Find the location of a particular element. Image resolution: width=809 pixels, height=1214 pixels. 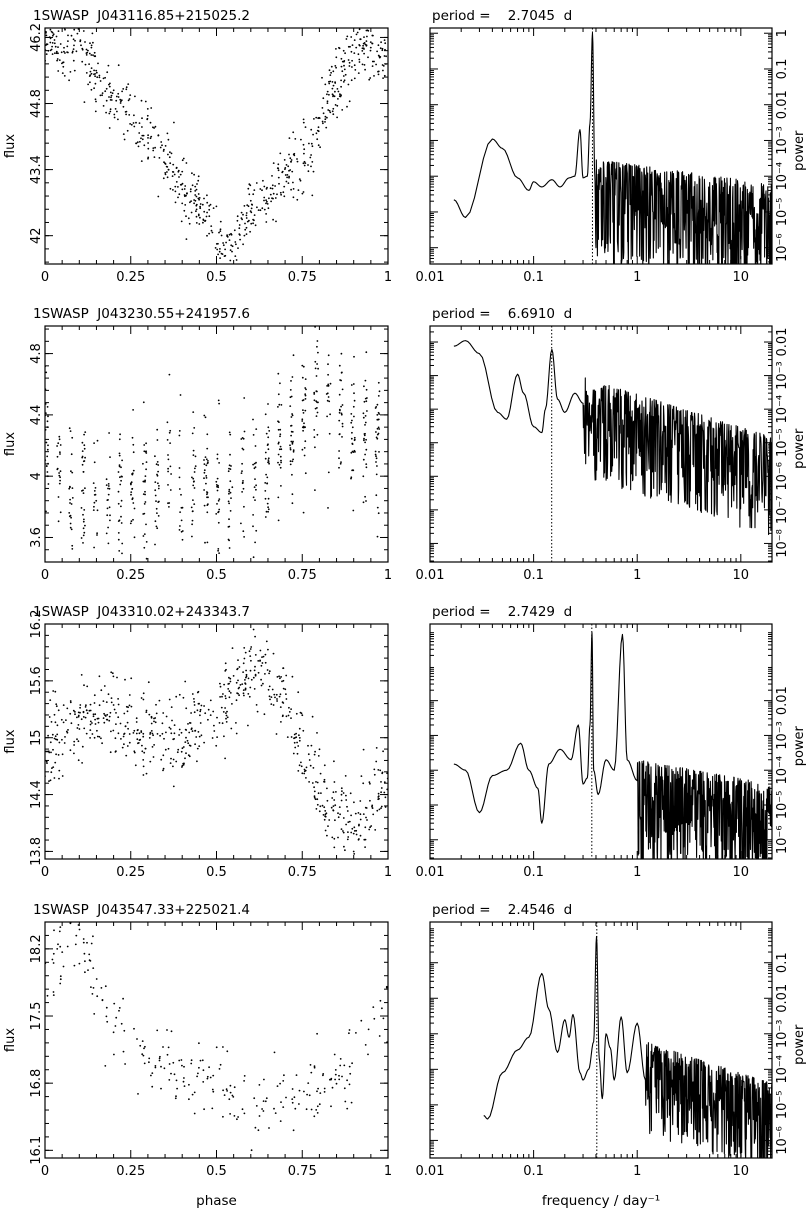

y-axis: 10⁻⁶10⁻⁵10⁻⁴10⁻³0.010.11 is located at coordinates (610, 146).